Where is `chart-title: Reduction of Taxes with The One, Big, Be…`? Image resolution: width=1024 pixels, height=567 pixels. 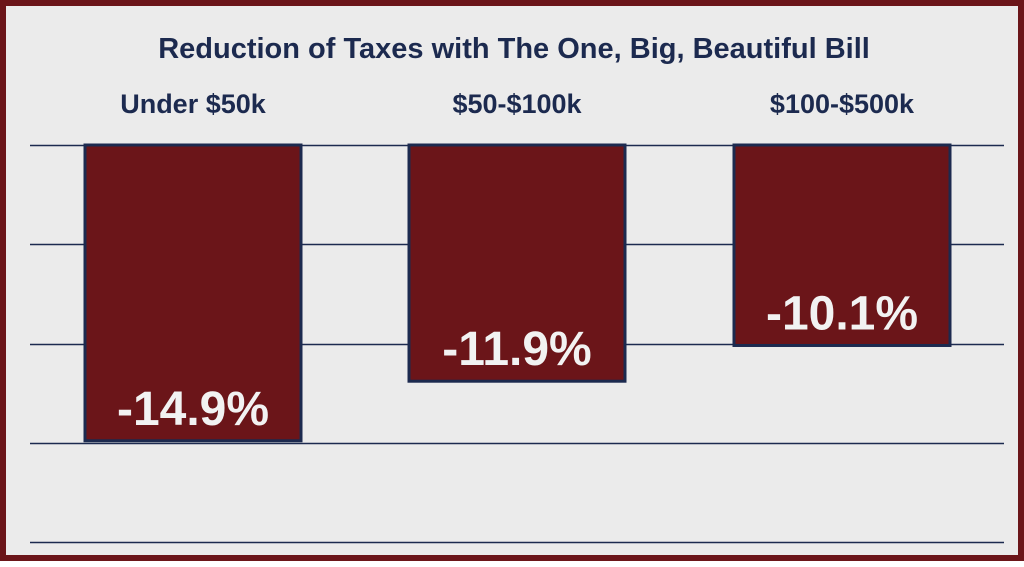 chart-title: Reduction of Taxes with The One, Big, Be… is located at coordinates (514, 49).